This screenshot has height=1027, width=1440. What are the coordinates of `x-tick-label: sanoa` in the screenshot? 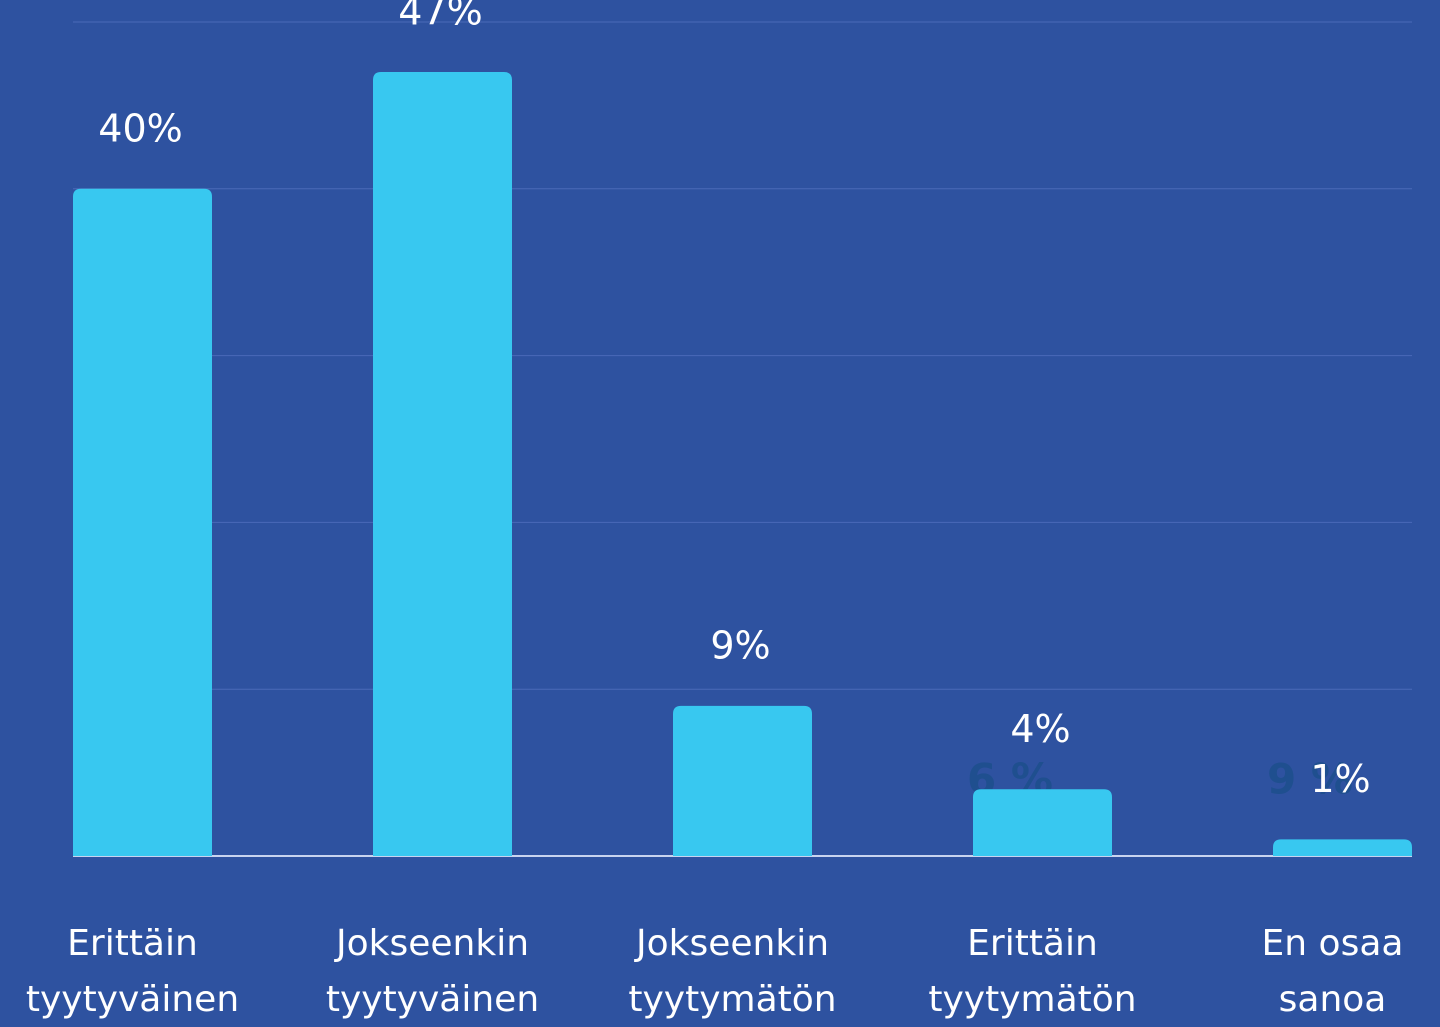 It's located at (1333, 999).